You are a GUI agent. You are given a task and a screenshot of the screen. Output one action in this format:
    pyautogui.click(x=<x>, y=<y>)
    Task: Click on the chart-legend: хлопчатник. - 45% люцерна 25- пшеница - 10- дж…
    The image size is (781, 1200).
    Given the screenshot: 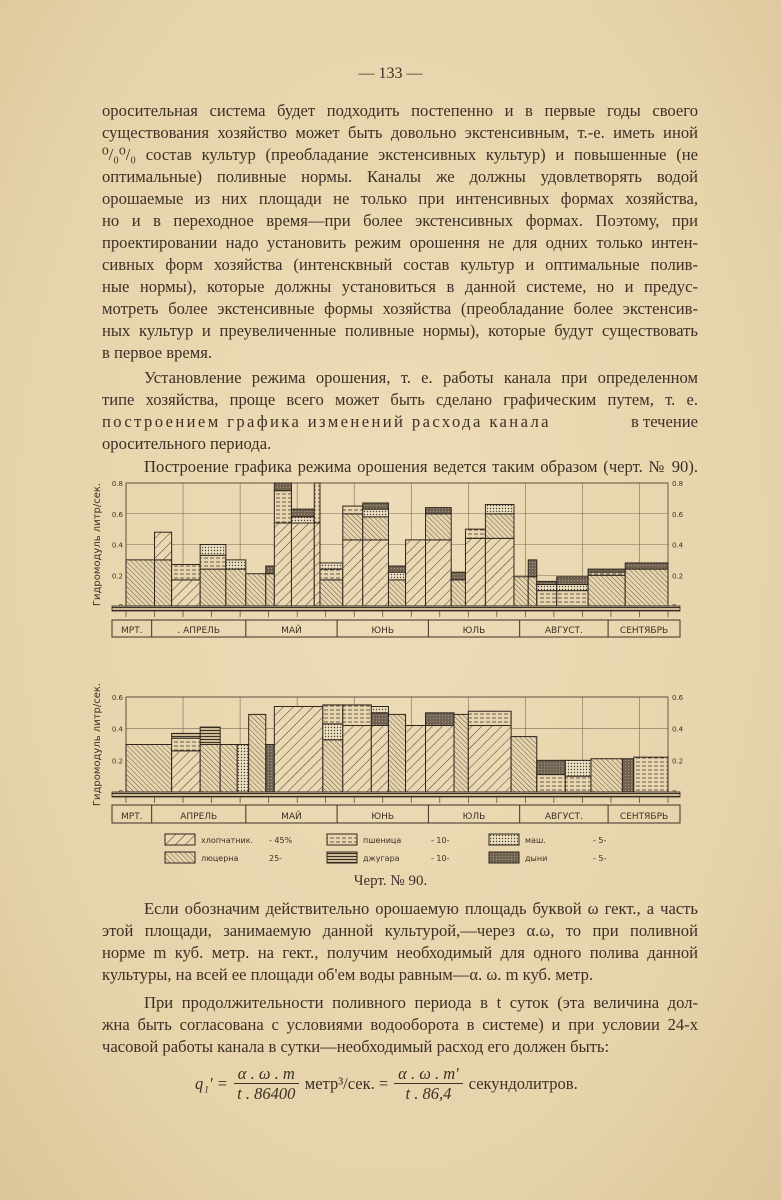 What is the action you would take?
    pyautogui.click(x=385, y=848)
    